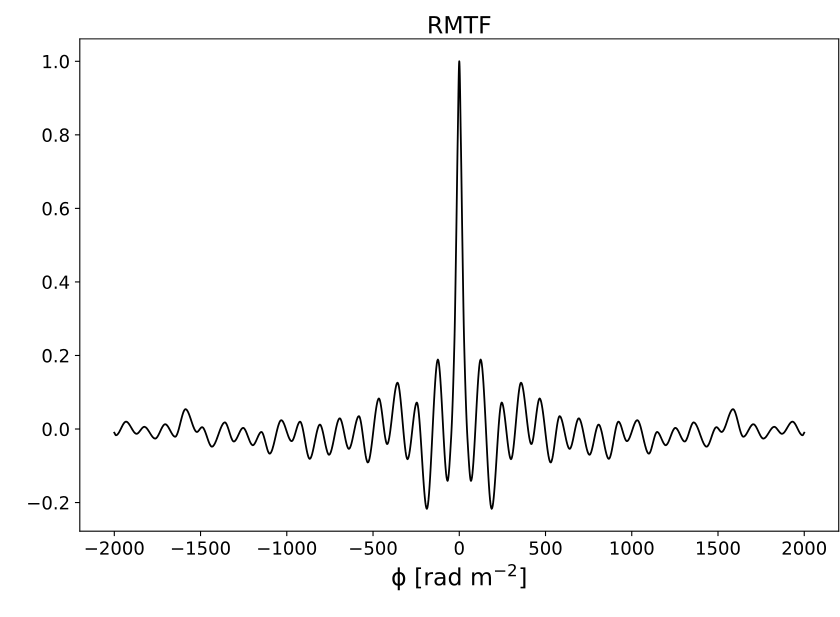 This screenshot has height=617, width=840. Describe the element at coordinates (201, 548) in the screenshot. I see `x-tick-label: −1500` at that location.